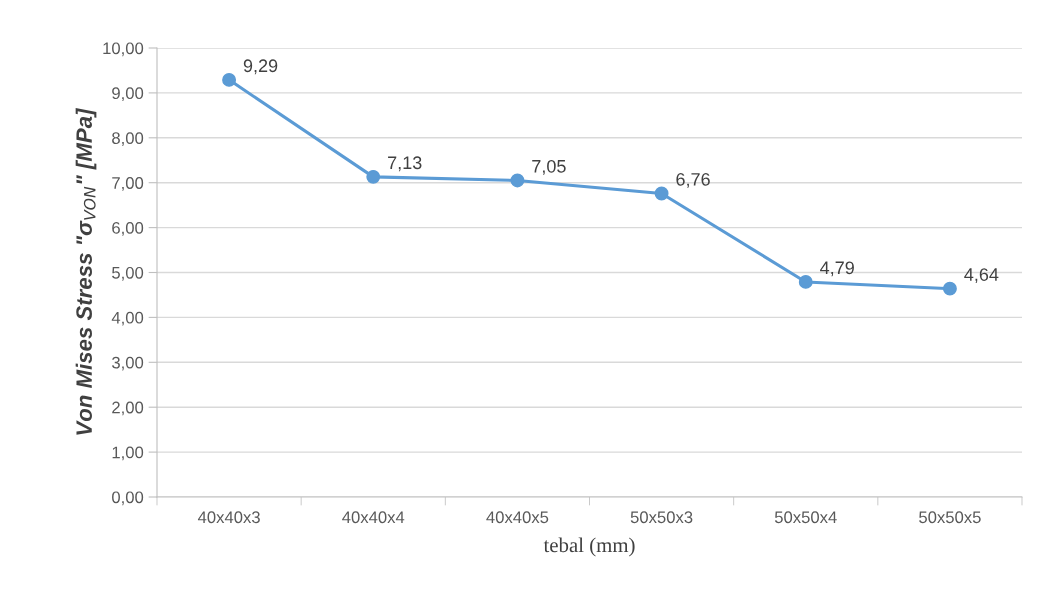  Describe the element at coordinates (128, 184) in the screenshot. I see `y-tick-label: 7,00` at that location.